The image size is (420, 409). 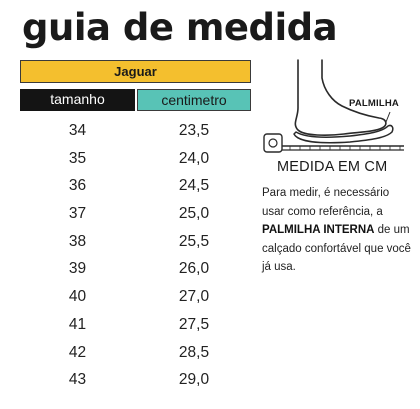 I want to click on cm-cell: 25,0, so click(x=194, y=214).